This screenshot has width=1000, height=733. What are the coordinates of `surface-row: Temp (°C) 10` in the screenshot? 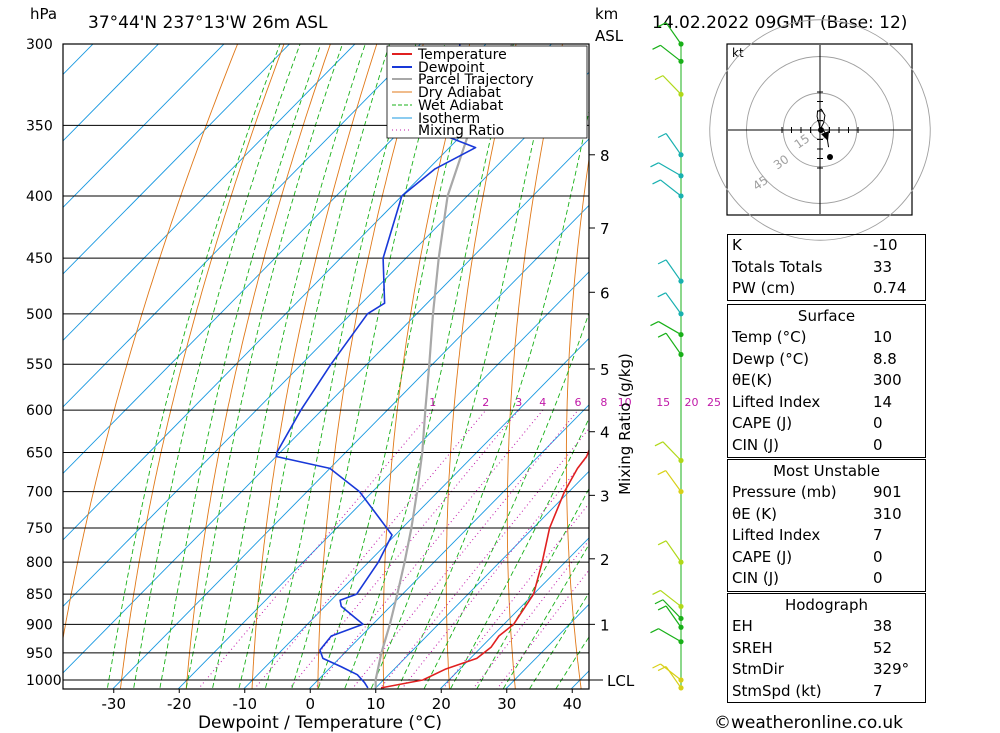 It's located at (826, 338).